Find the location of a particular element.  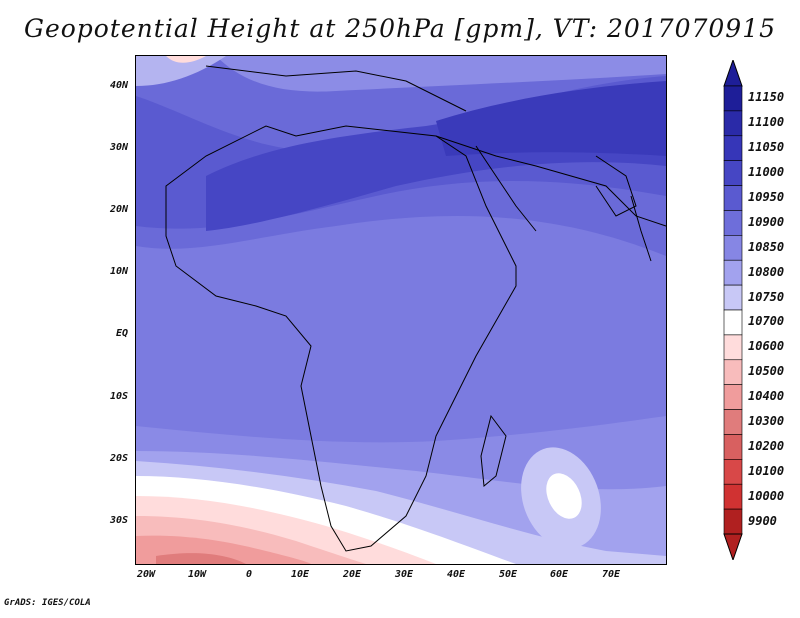

colorbar-label: 10800 is located at coordinates (766, 271).